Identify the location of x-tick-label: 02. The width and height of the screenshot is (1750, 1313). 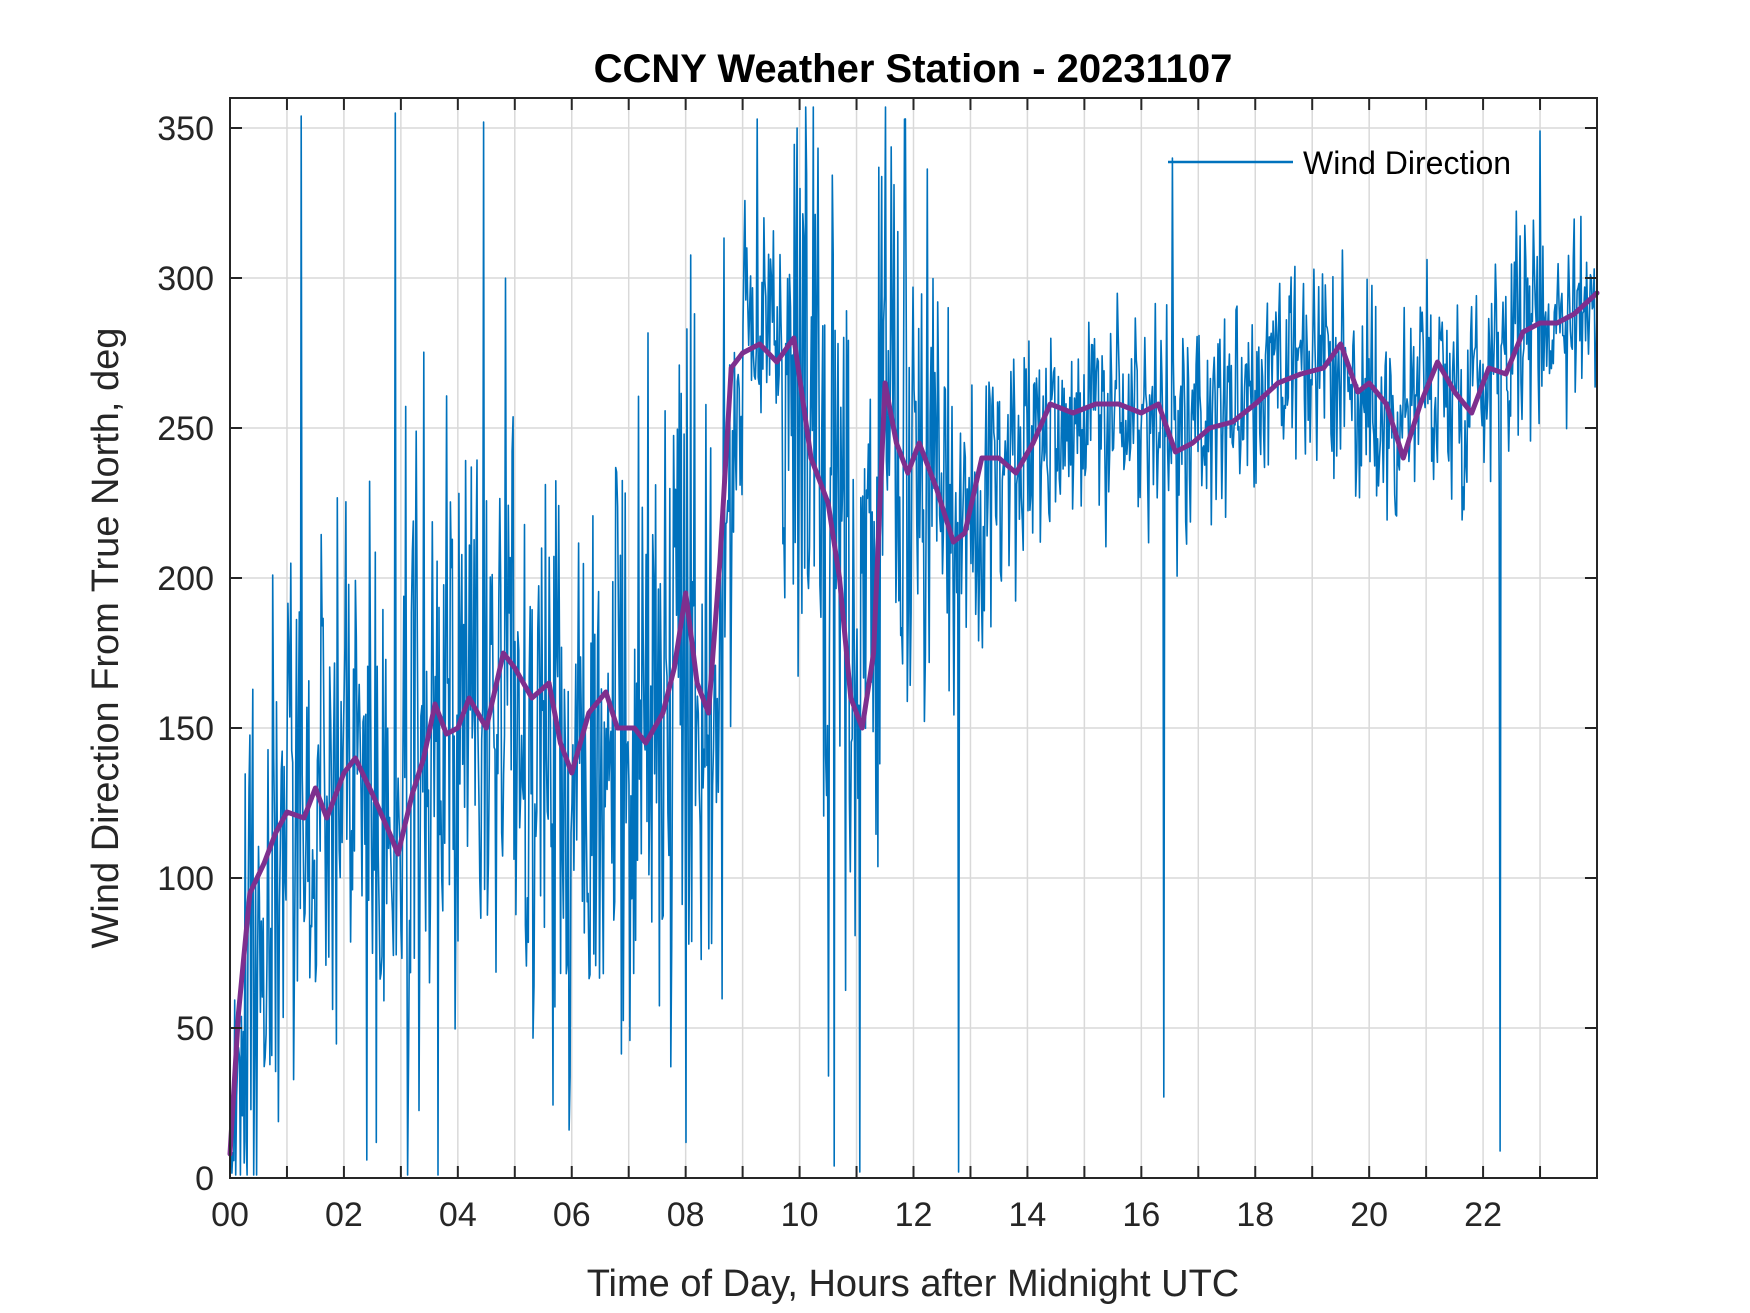
(344, 1215).